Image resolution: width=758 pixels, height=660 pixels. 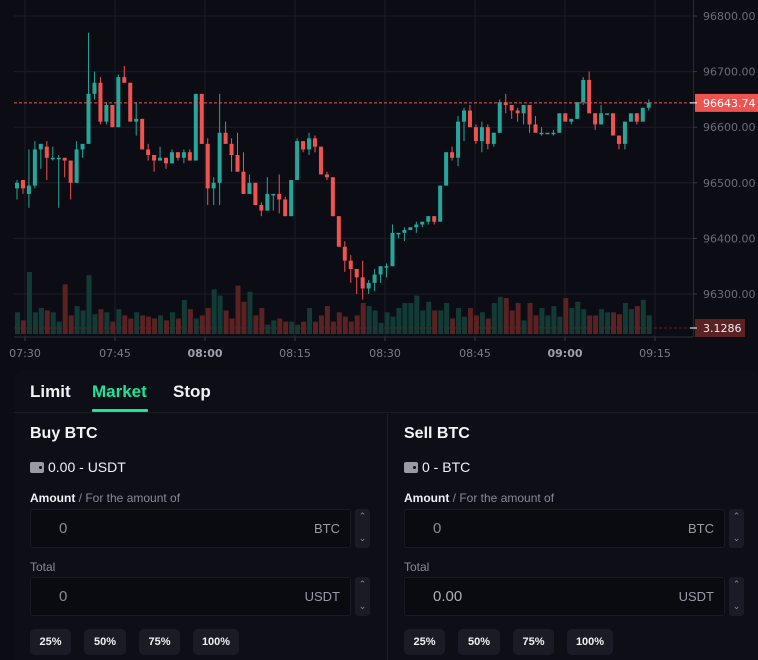 What do you see at coordinates (119, 391) in the screenshot?
I see `tab-market: Market` at bounding box center [119, 391].